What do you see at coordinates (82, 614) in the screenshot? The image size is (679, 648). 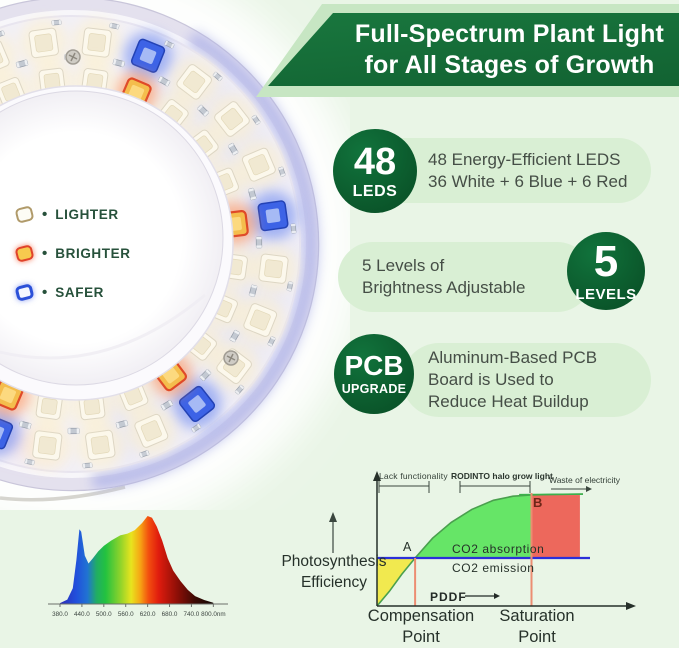 I see `spectrum-tick-label: 440.0` at bounding box center [82, 614].